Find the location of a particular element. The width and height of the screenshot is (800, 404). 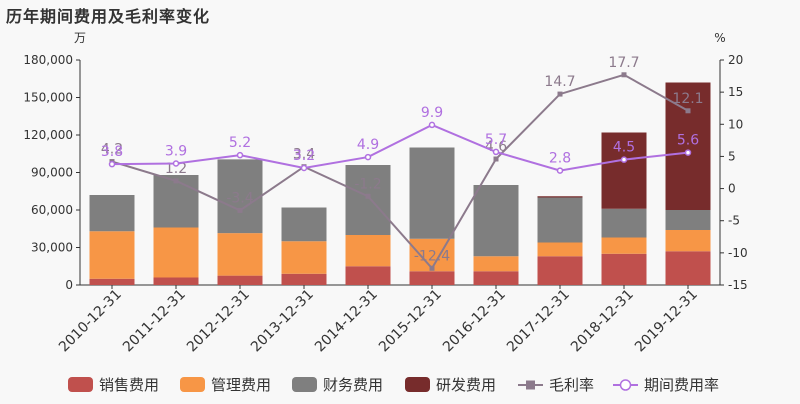

x-tick-label: 2019-12-31 is located at coordinates (666, 321).